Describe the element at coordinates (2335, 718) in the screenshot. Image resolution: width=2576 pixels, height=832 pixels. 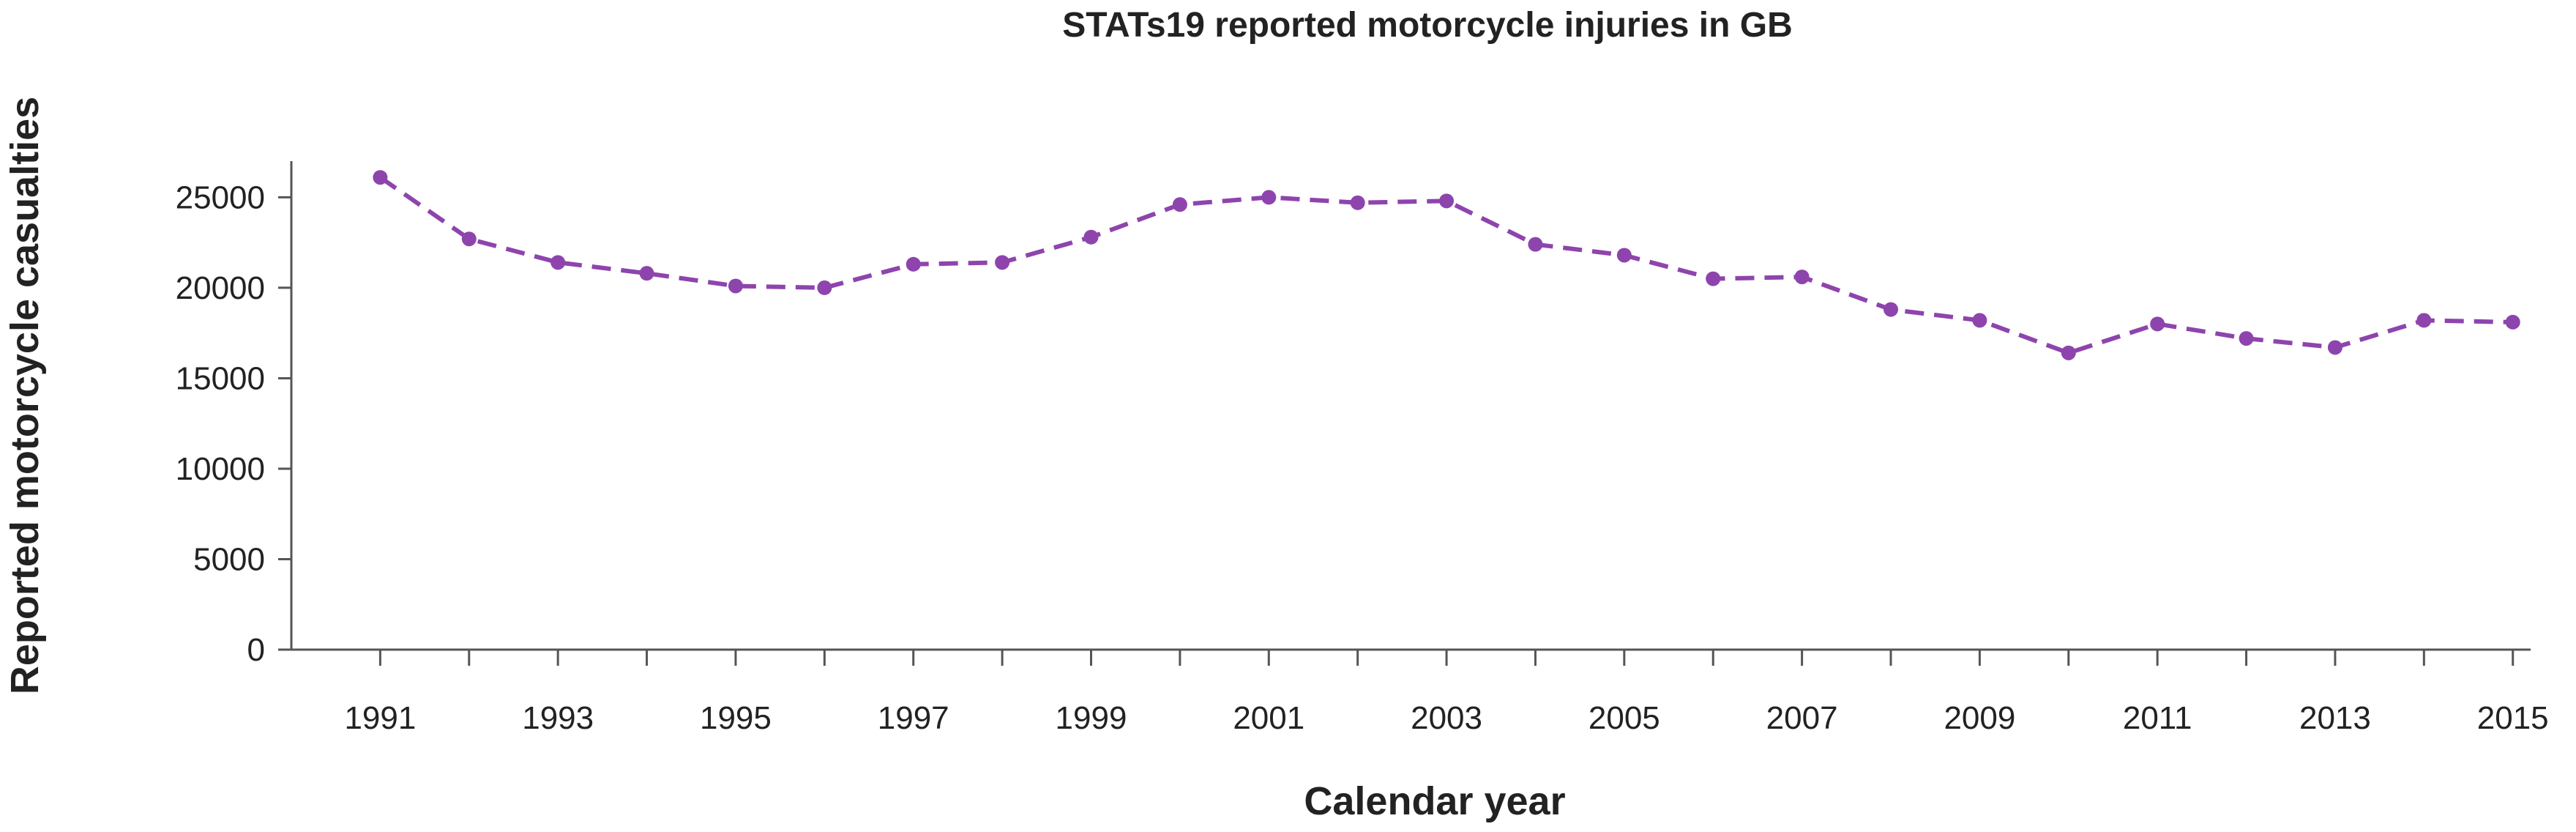
I see `x-tick-label: 2013` at that location.